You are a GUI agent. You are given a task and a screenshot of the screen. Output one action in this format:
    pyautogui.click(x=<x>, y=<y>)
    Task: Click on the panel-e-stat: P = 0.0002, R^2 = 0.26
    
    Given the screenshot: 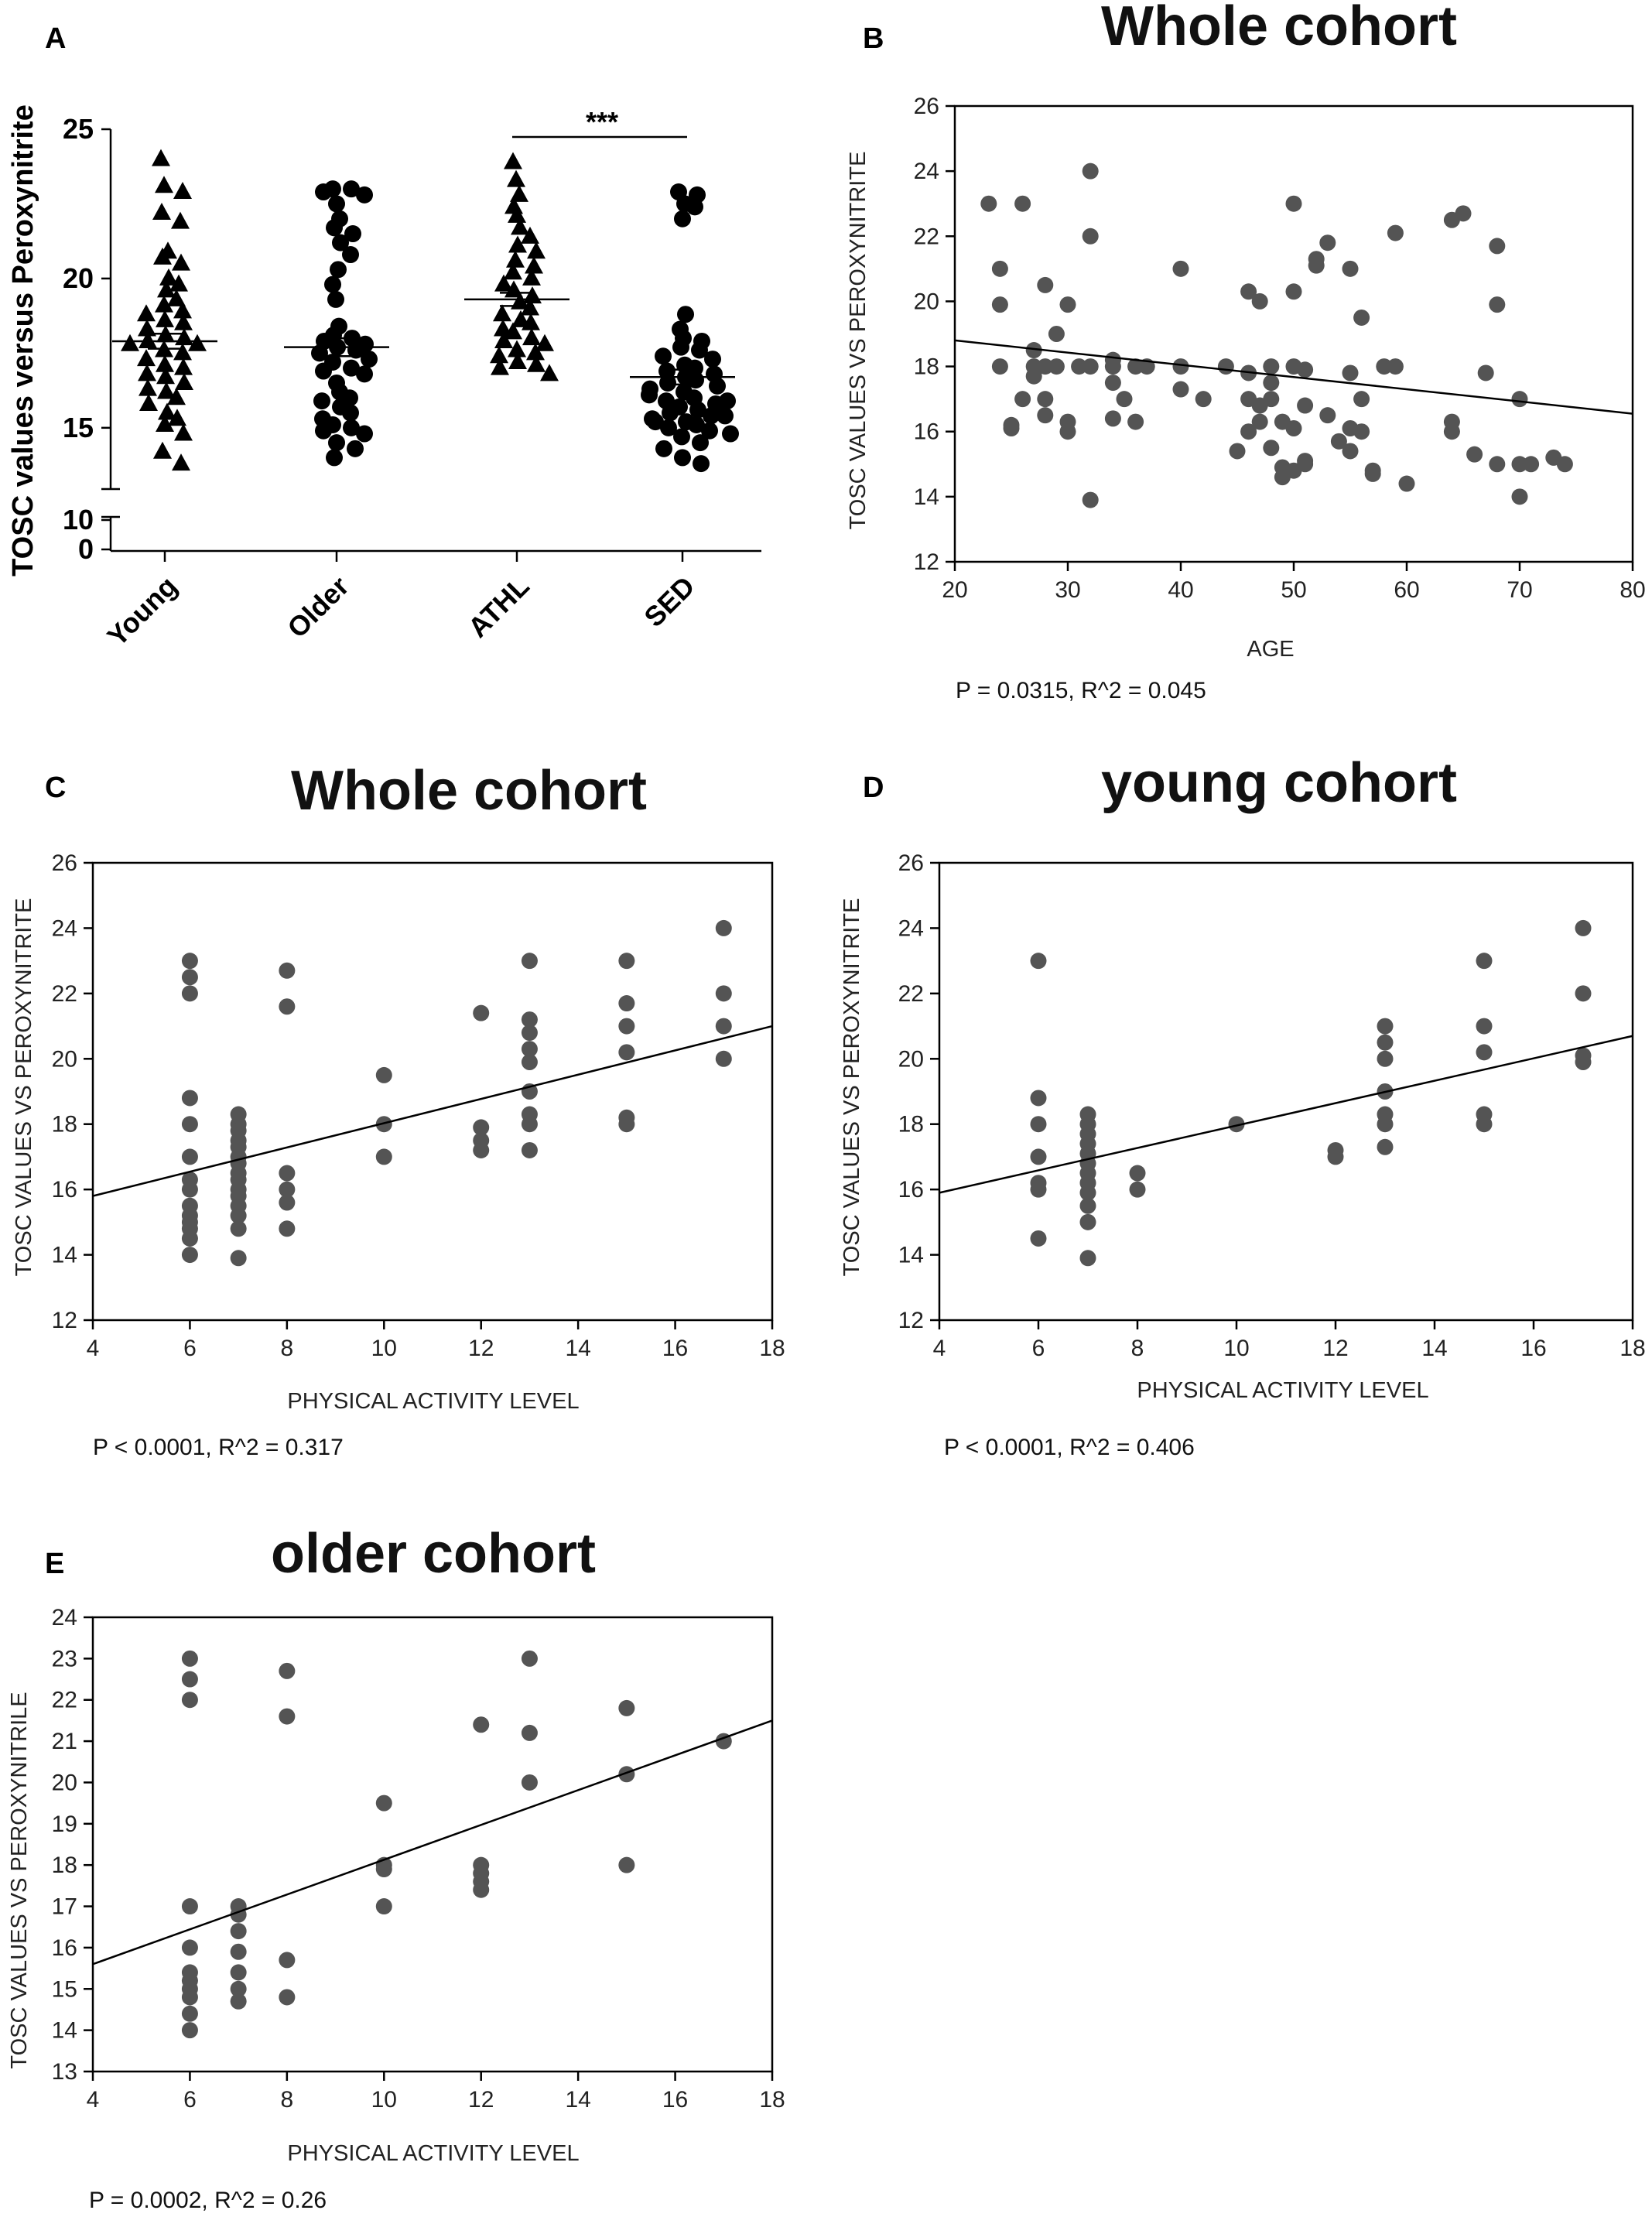 What is the action you would take?
    pyautogui.click(x=208, y=2200)
    